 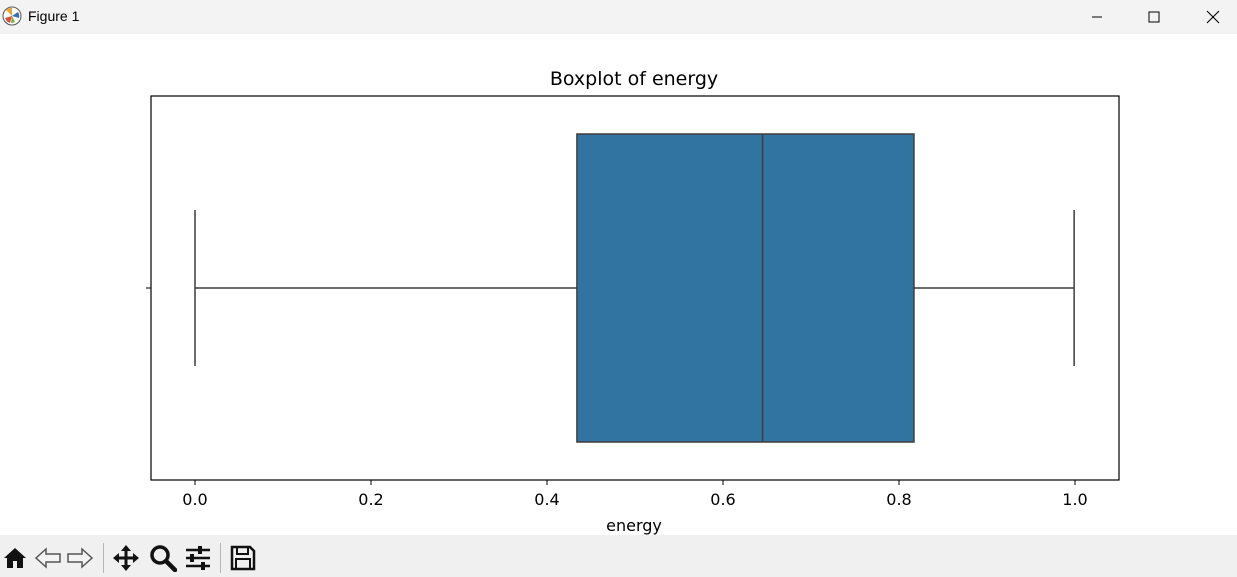 I want to click on close-button, so click(x=1213, y=17).